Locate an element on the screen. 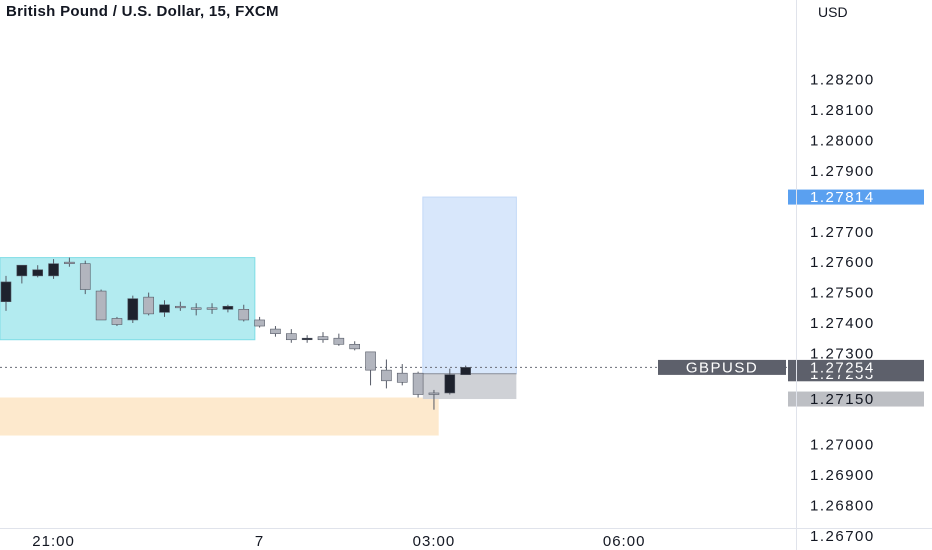 The image size is (932, 550). symbol-tag: GBPUSD is located at coordinates (722, 367).